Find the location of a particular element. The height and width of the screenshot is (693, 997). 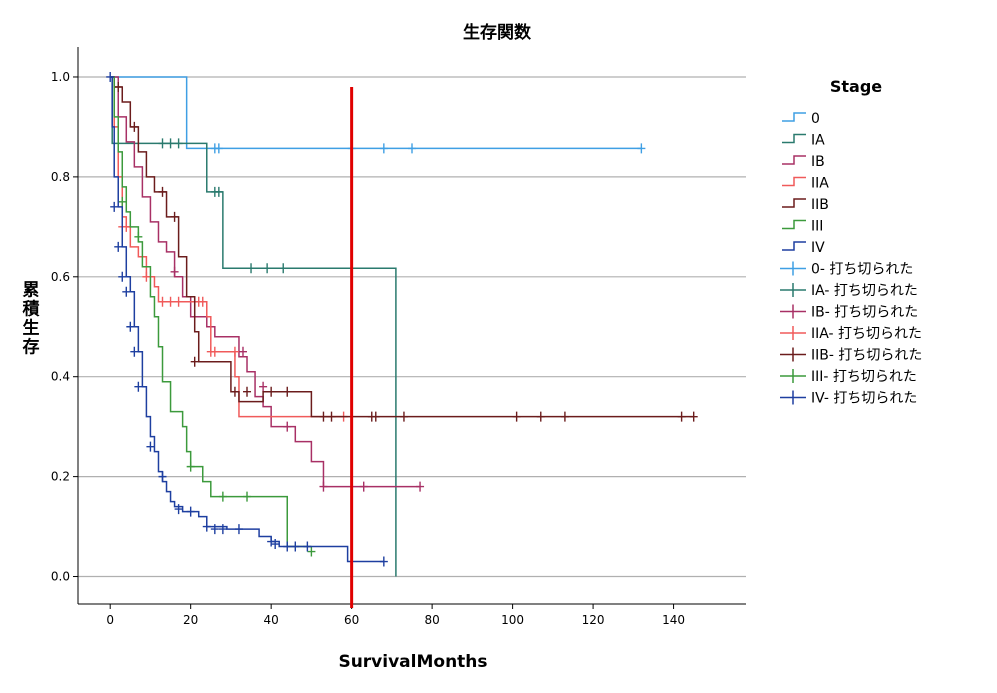

legend-item: III- 打ち切られた is located at coordinates (848, 376).